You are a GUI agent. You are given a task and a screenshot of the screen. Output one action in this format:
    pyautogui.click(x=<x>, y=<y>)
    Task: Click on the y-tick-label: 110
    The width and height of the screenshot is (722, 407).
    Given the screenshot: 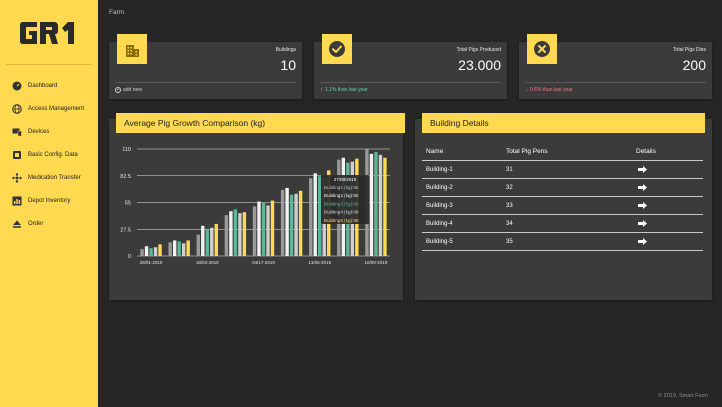 What is the action you would take?
    pyautogui.click(x=126, y=150)
    